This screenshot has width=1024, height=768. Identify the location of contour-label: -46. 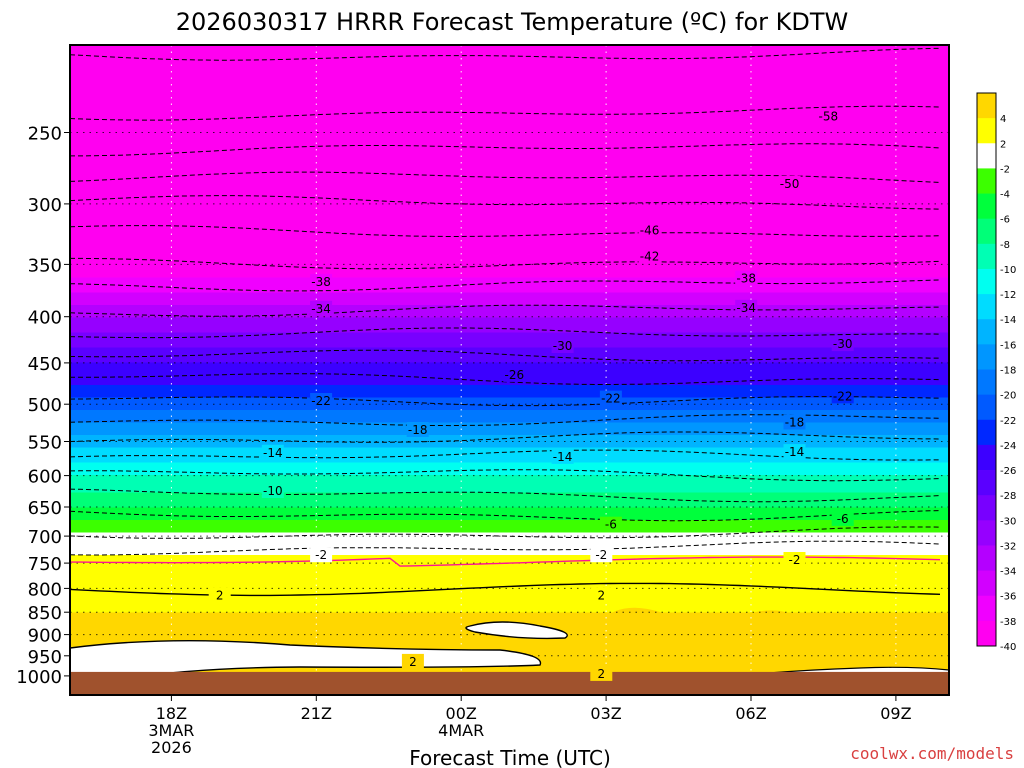
(650, 231).